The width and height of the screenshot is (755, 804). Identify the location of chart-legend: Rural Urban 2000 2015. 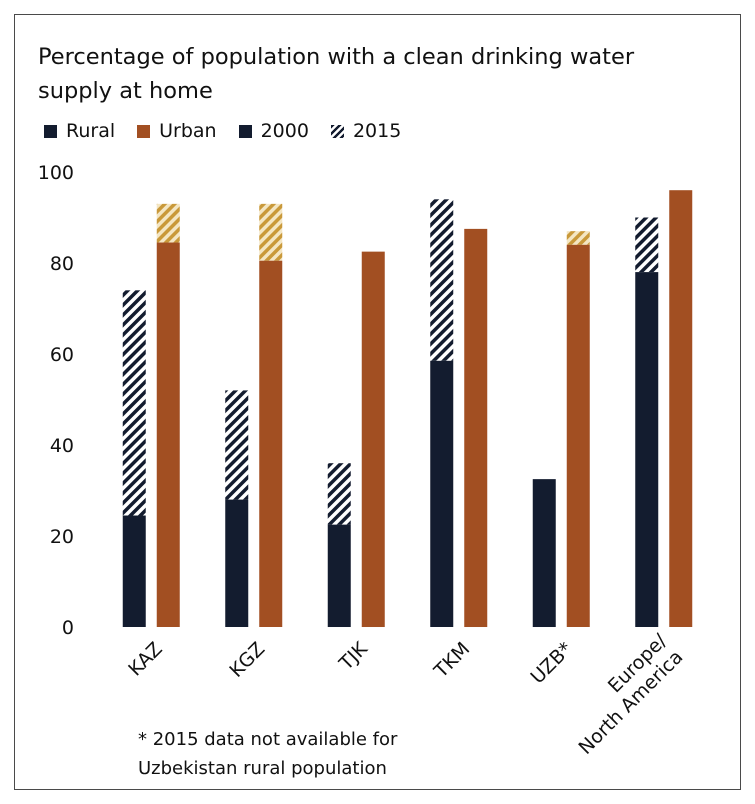
(233, 131).